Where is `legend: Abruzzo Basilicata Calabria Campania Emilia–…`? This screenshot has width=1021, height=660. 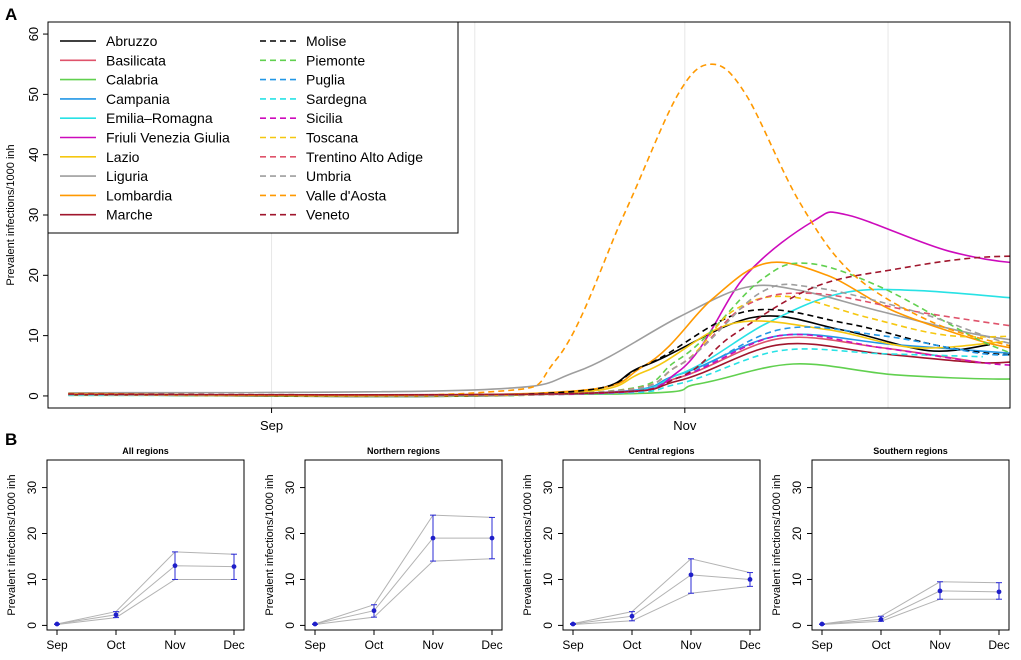
legend: Abruzzo Basilicata Calabria Campania Emilia–… is located at coordinates (253, 127).